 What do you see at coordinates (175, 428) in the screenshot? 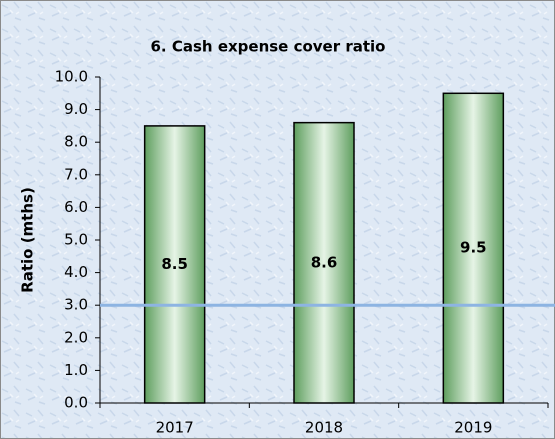
I see `x-tick-label: 2017` at bounding box center [175, 428].